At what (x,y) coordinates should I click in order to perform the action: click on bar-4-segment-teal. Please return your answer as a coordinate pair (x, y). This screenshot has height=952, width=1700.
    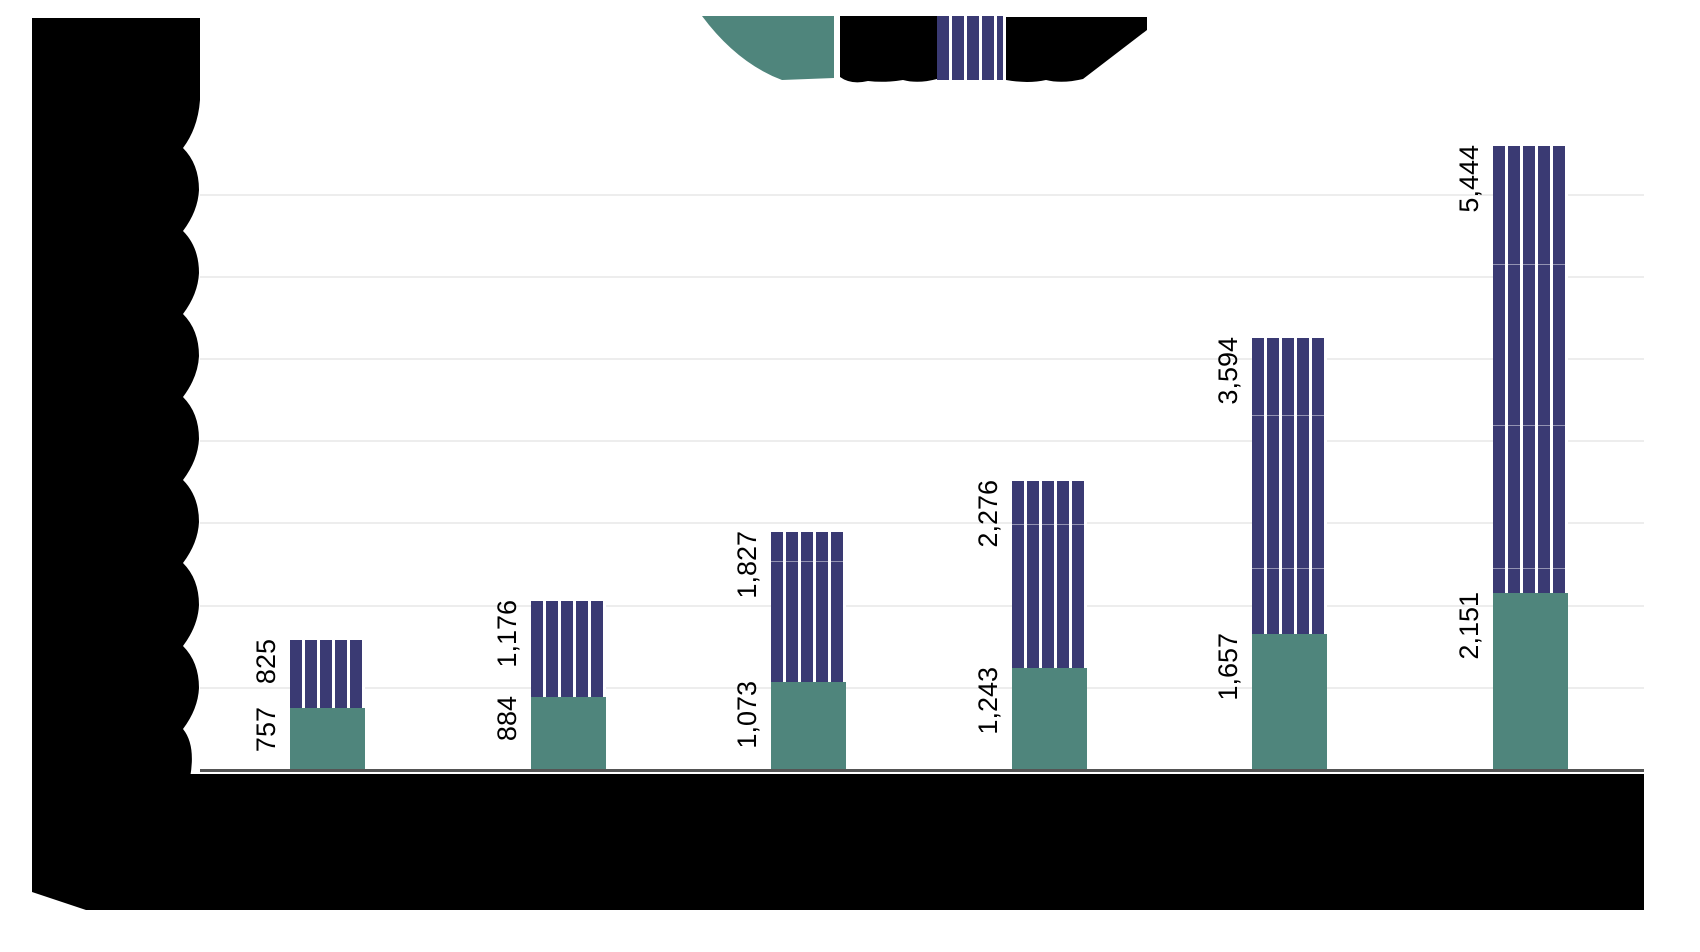
    Looking at the image, I should click on (1289, 701).